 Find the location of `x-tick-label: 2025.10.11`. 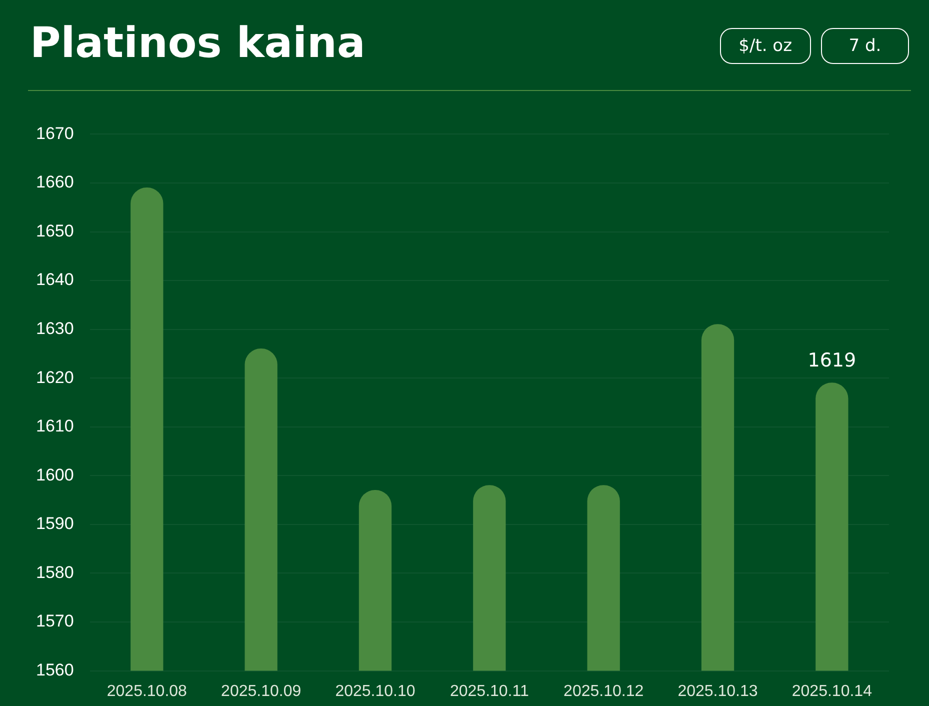

x-tick-label: 2025.10.11 is located at coordinates (489, 691).